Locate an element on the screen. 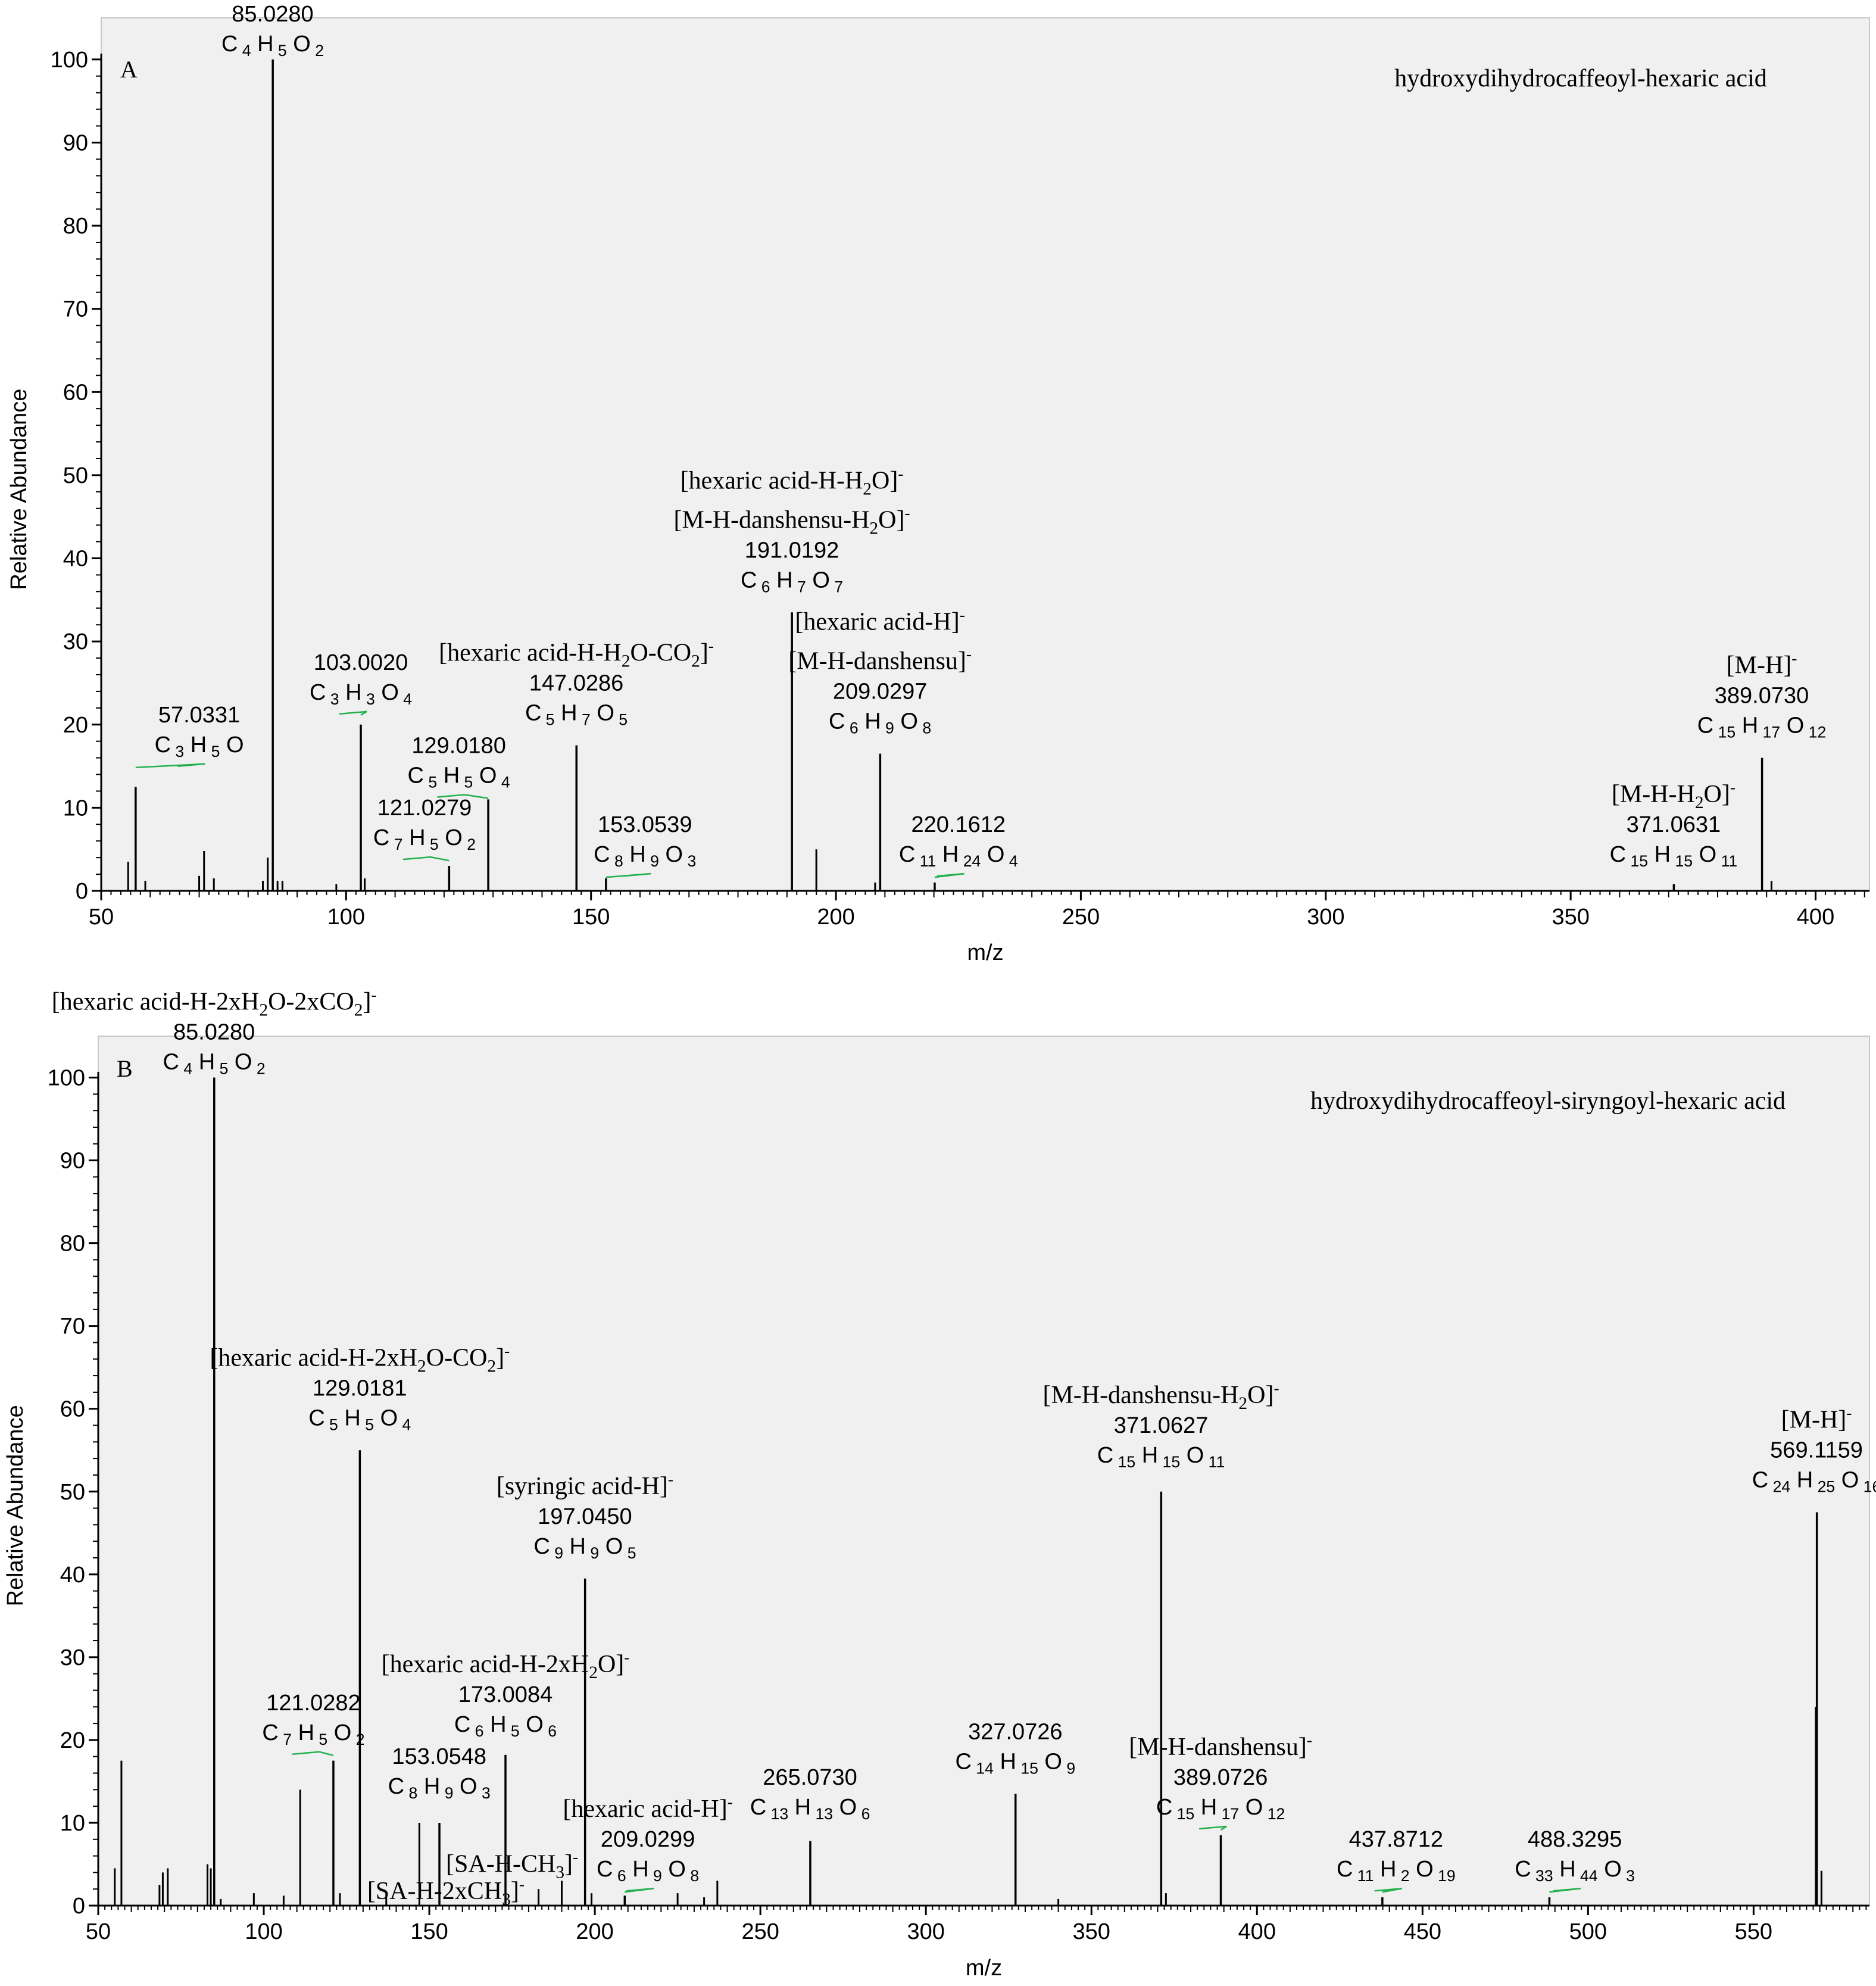 This screenshot has width=1876, height=1986. ion-annotation: [hexaric acid-H]- is located at coordinates (647, 1808).